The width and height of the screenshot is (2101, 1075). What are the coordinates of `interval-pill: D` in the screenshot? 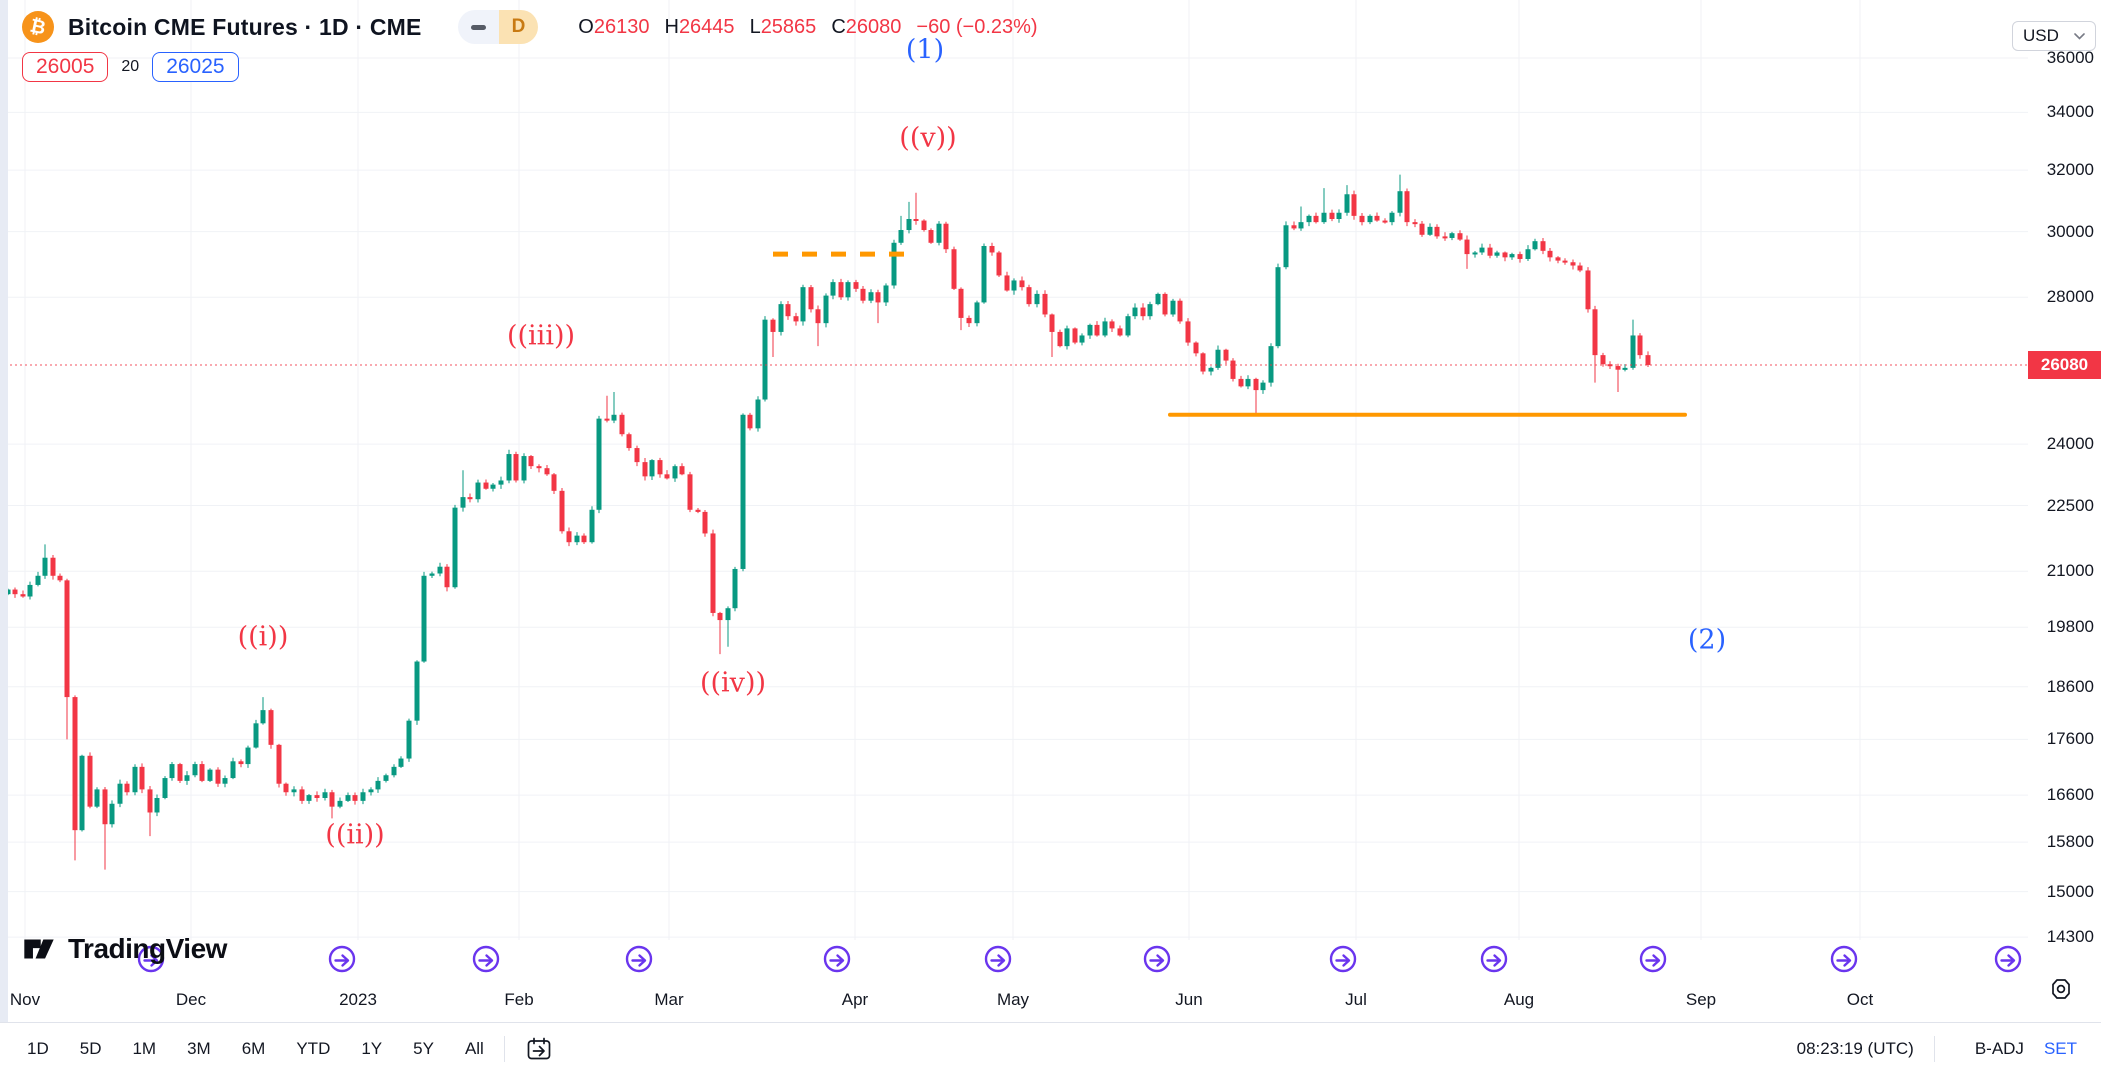 It's located at (498, 27).